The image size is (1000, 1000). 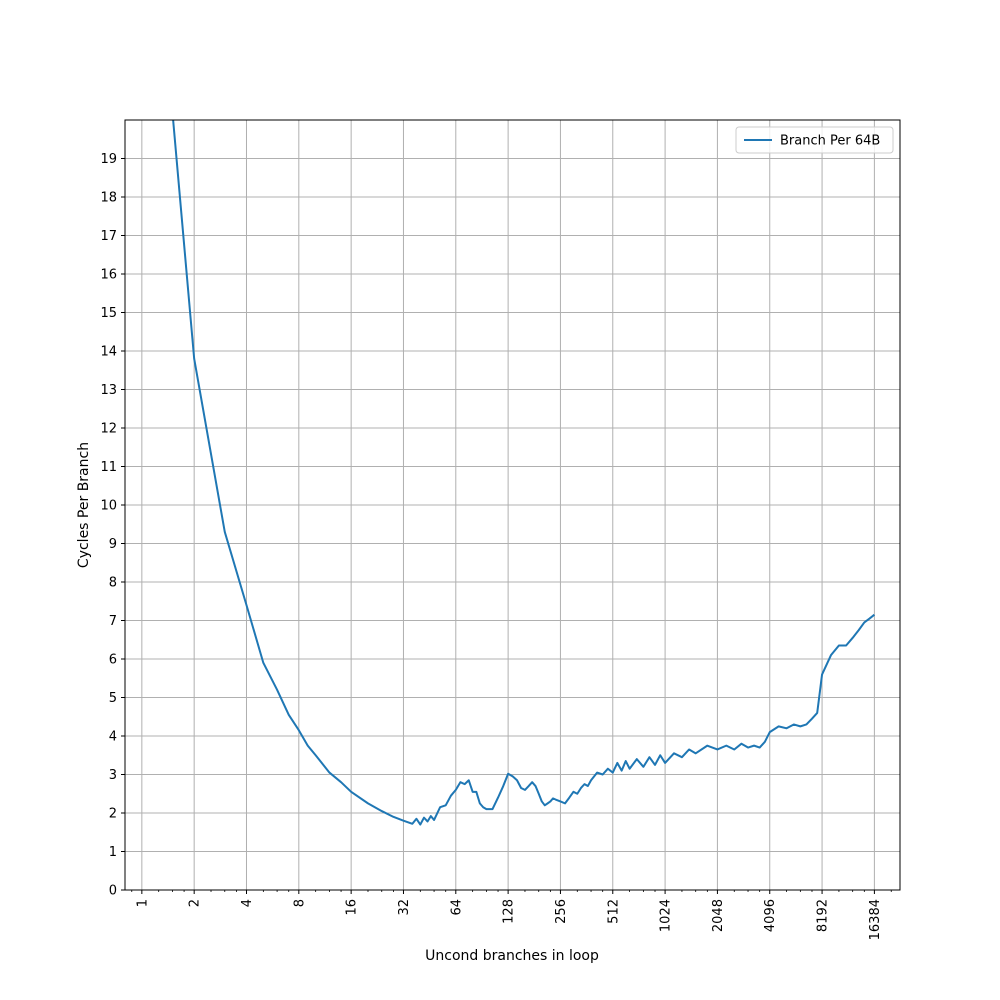 I want to click on x-tick-labels: 1 2 4 8 16 32 64 128 256 512 1024 2048 4096 8192 16384, so click(x=509, y=919).